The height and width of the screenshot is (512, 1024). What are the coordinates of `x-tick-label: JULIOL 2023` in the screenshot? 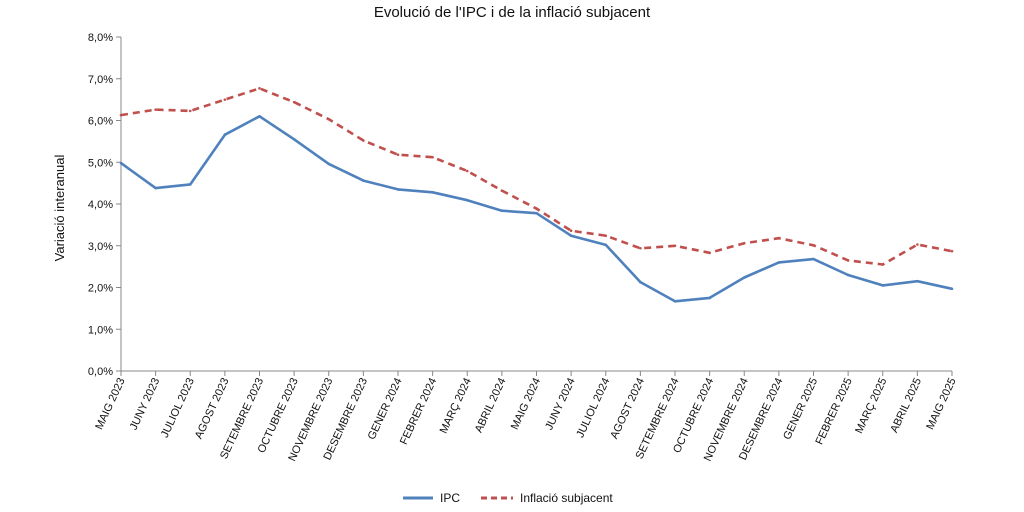 It's located at (178, 407).